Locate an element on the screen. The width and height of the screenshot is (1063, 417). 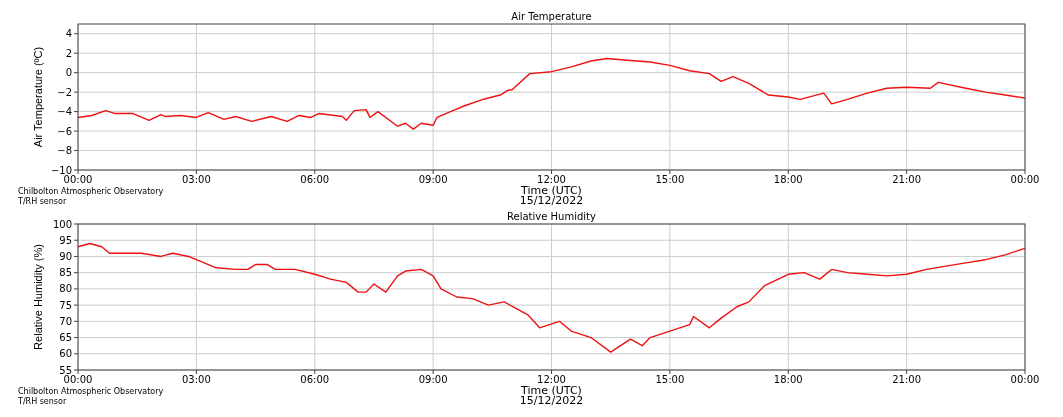
y-tick-label: 2 is located at coordinates (68, 53).